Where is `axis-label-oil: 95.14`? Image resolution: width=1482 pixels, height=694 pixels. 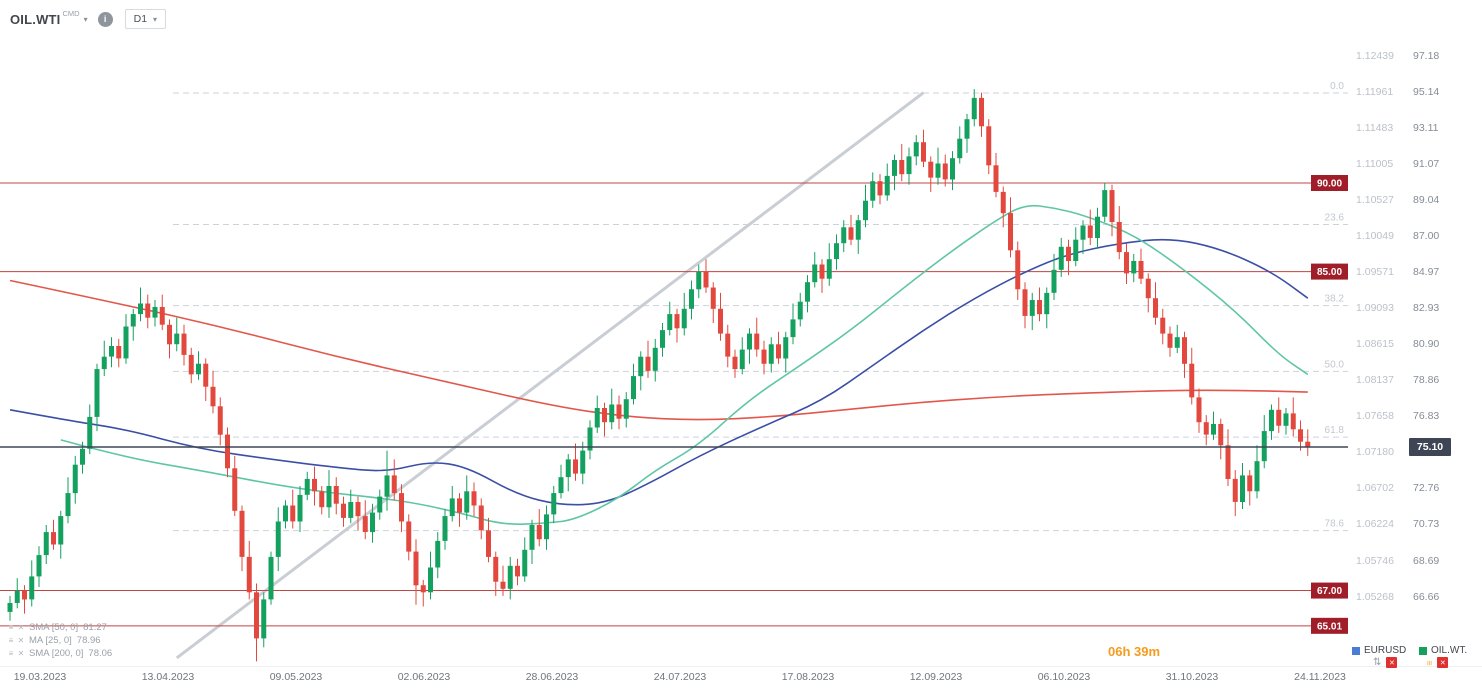 axis-label-oil: 95.14 is located at coordinates (1426, 92).